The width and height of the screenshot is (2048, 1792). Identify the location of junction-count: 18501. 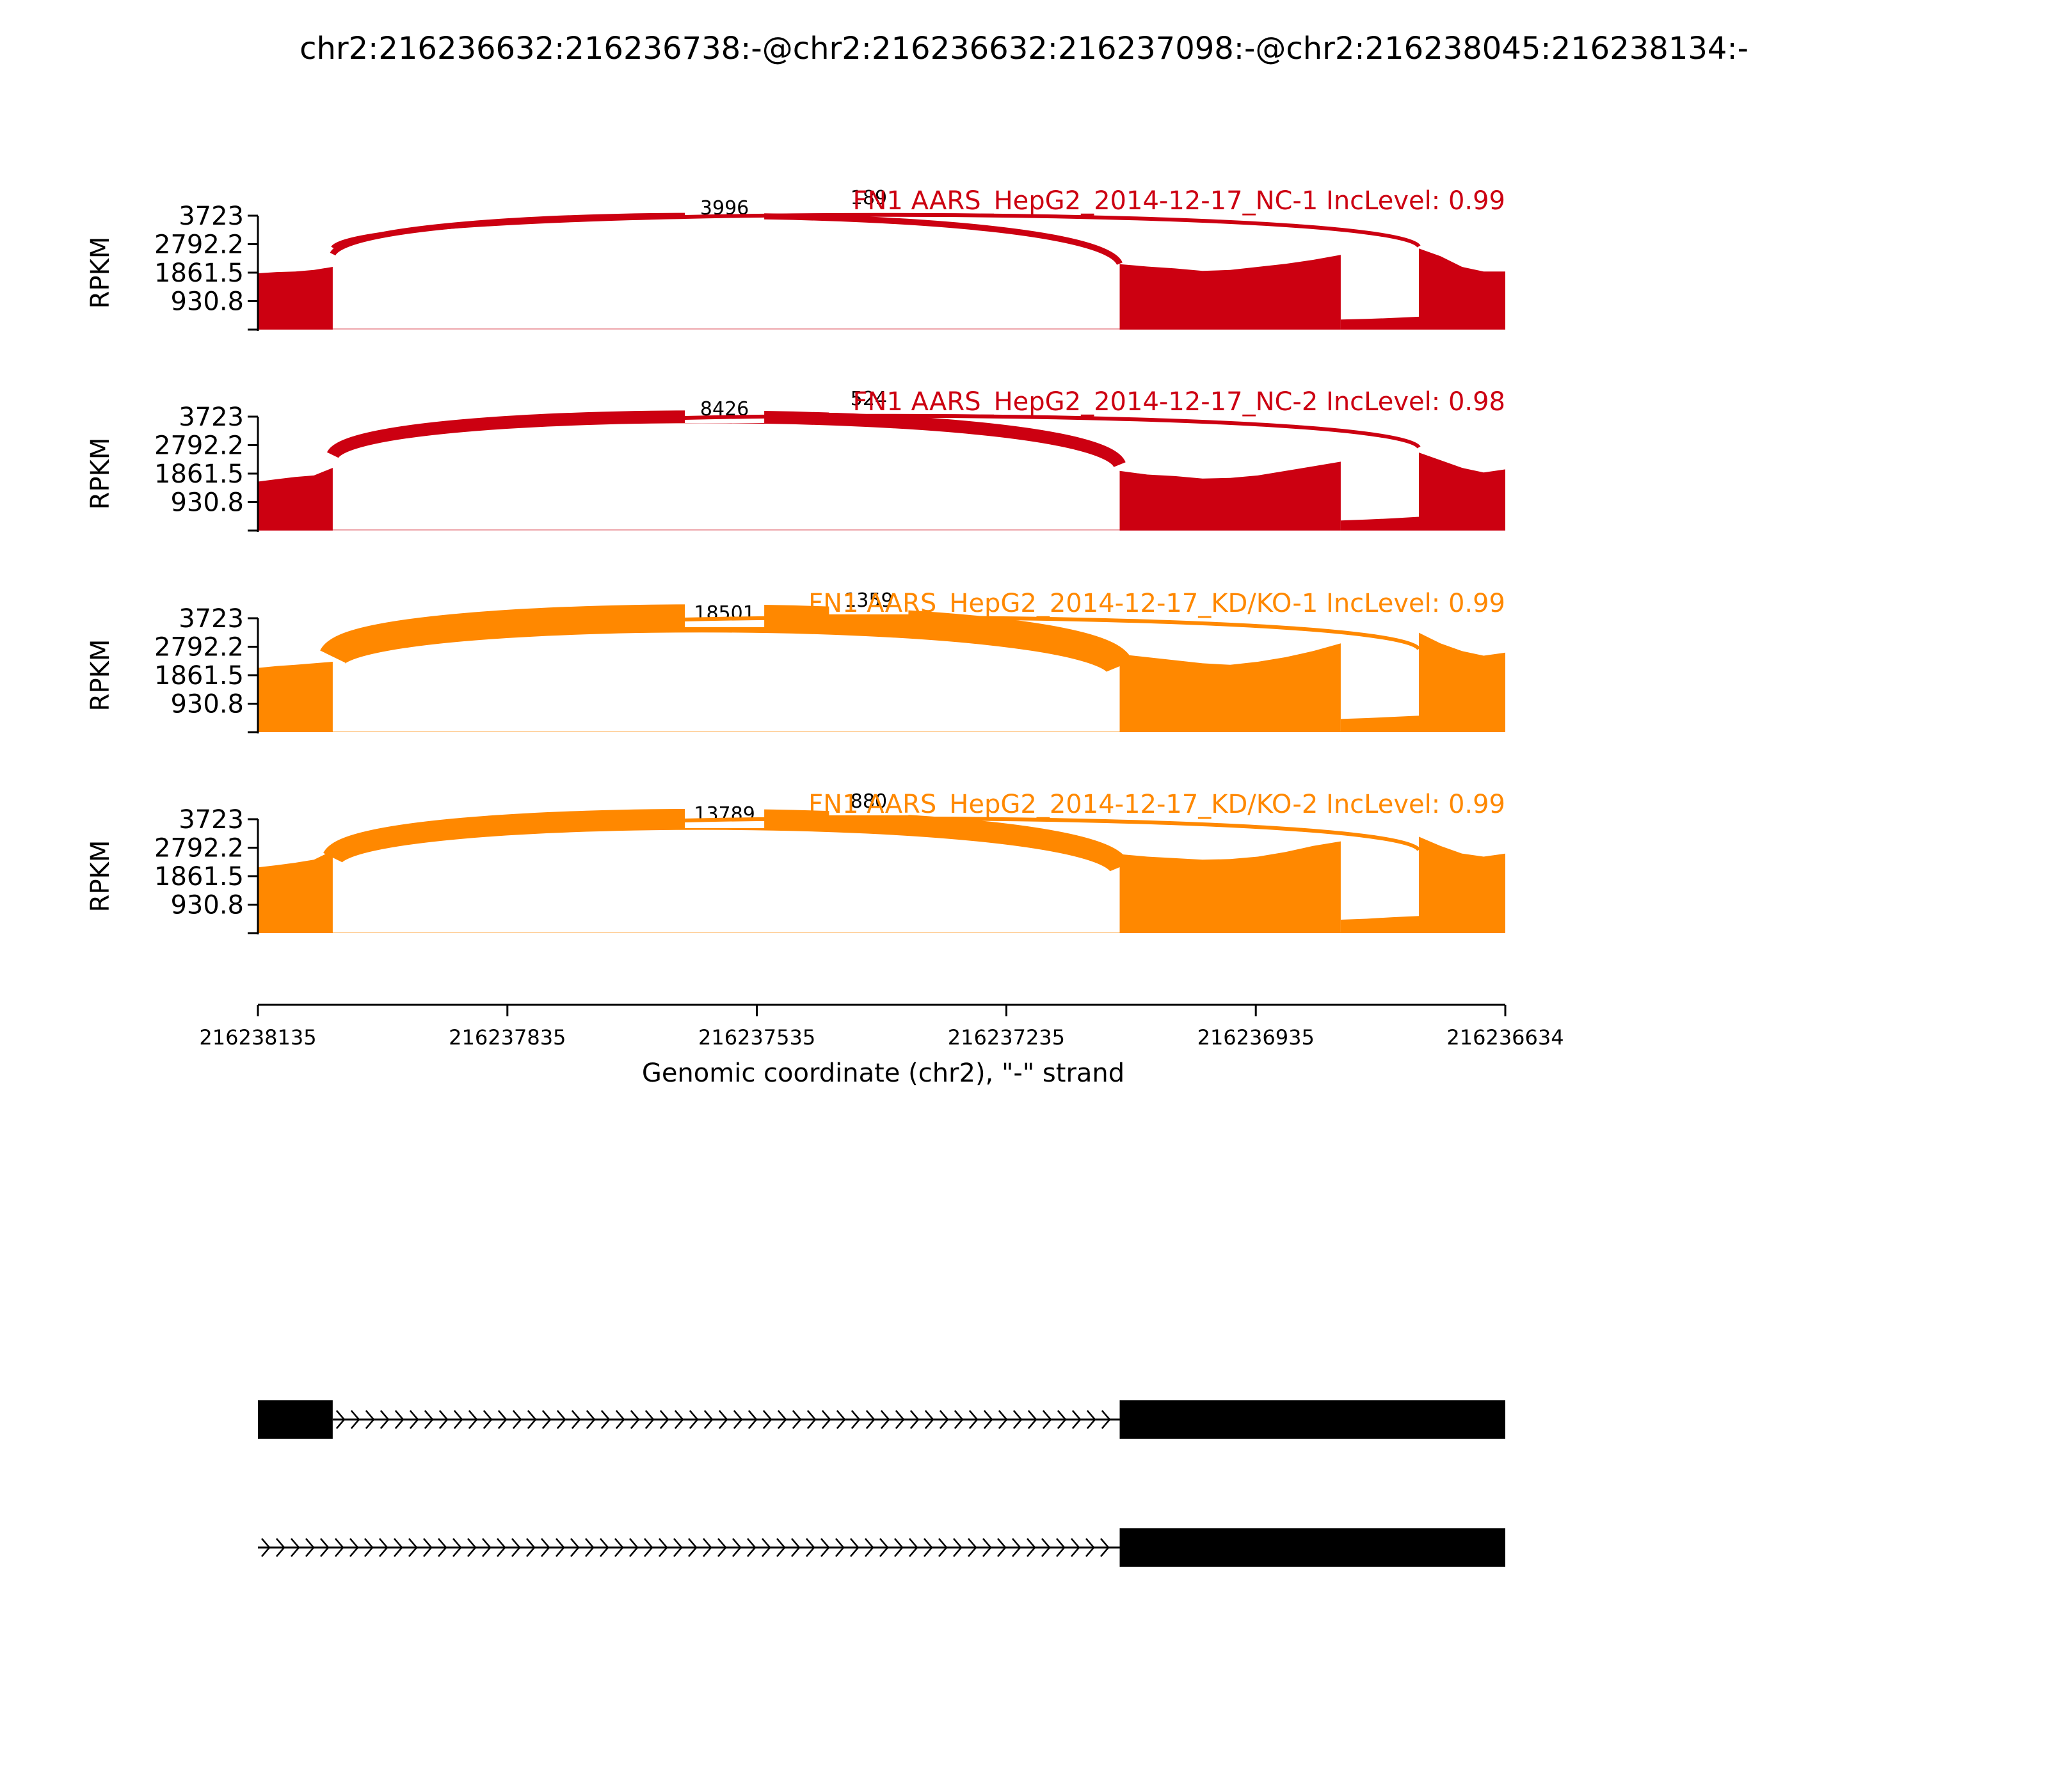
(724, 613).